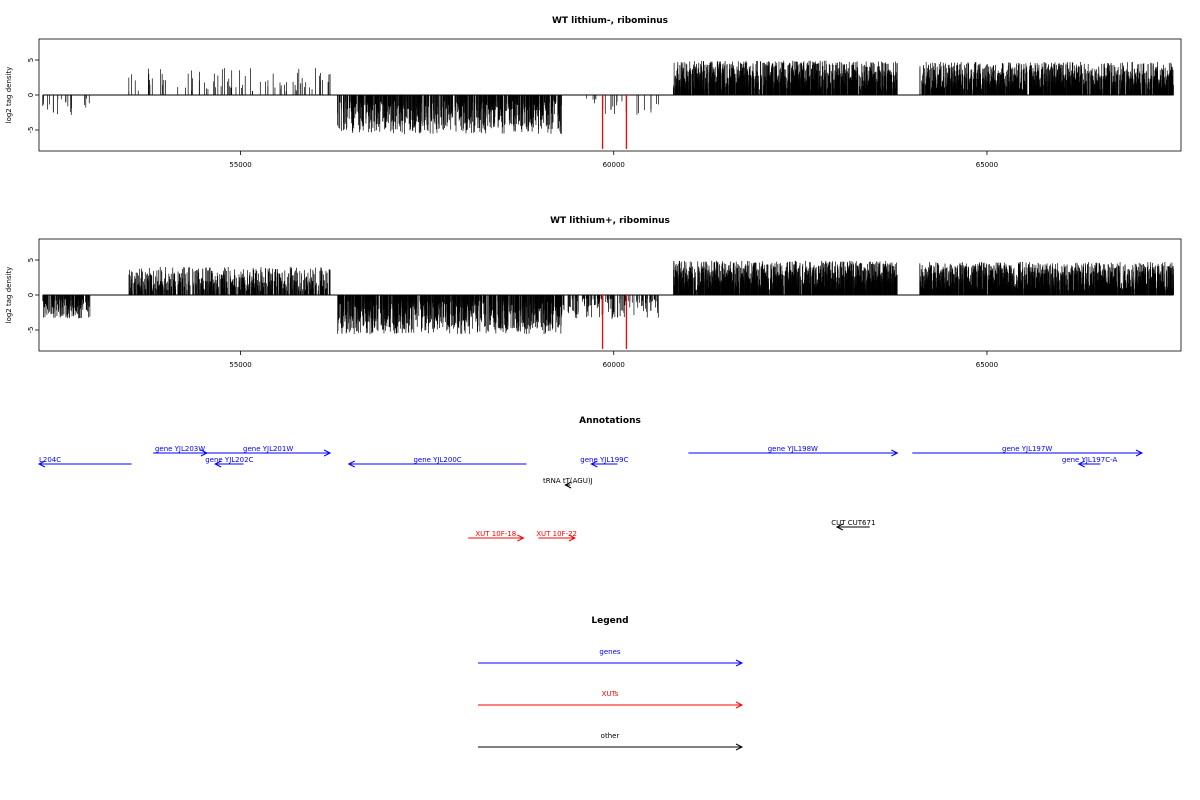 This screenshot has width=1200, height=800. Describe the element at coordinates (614, 165) in the screenshot. I see `x-tick-label: 60000` at that location.